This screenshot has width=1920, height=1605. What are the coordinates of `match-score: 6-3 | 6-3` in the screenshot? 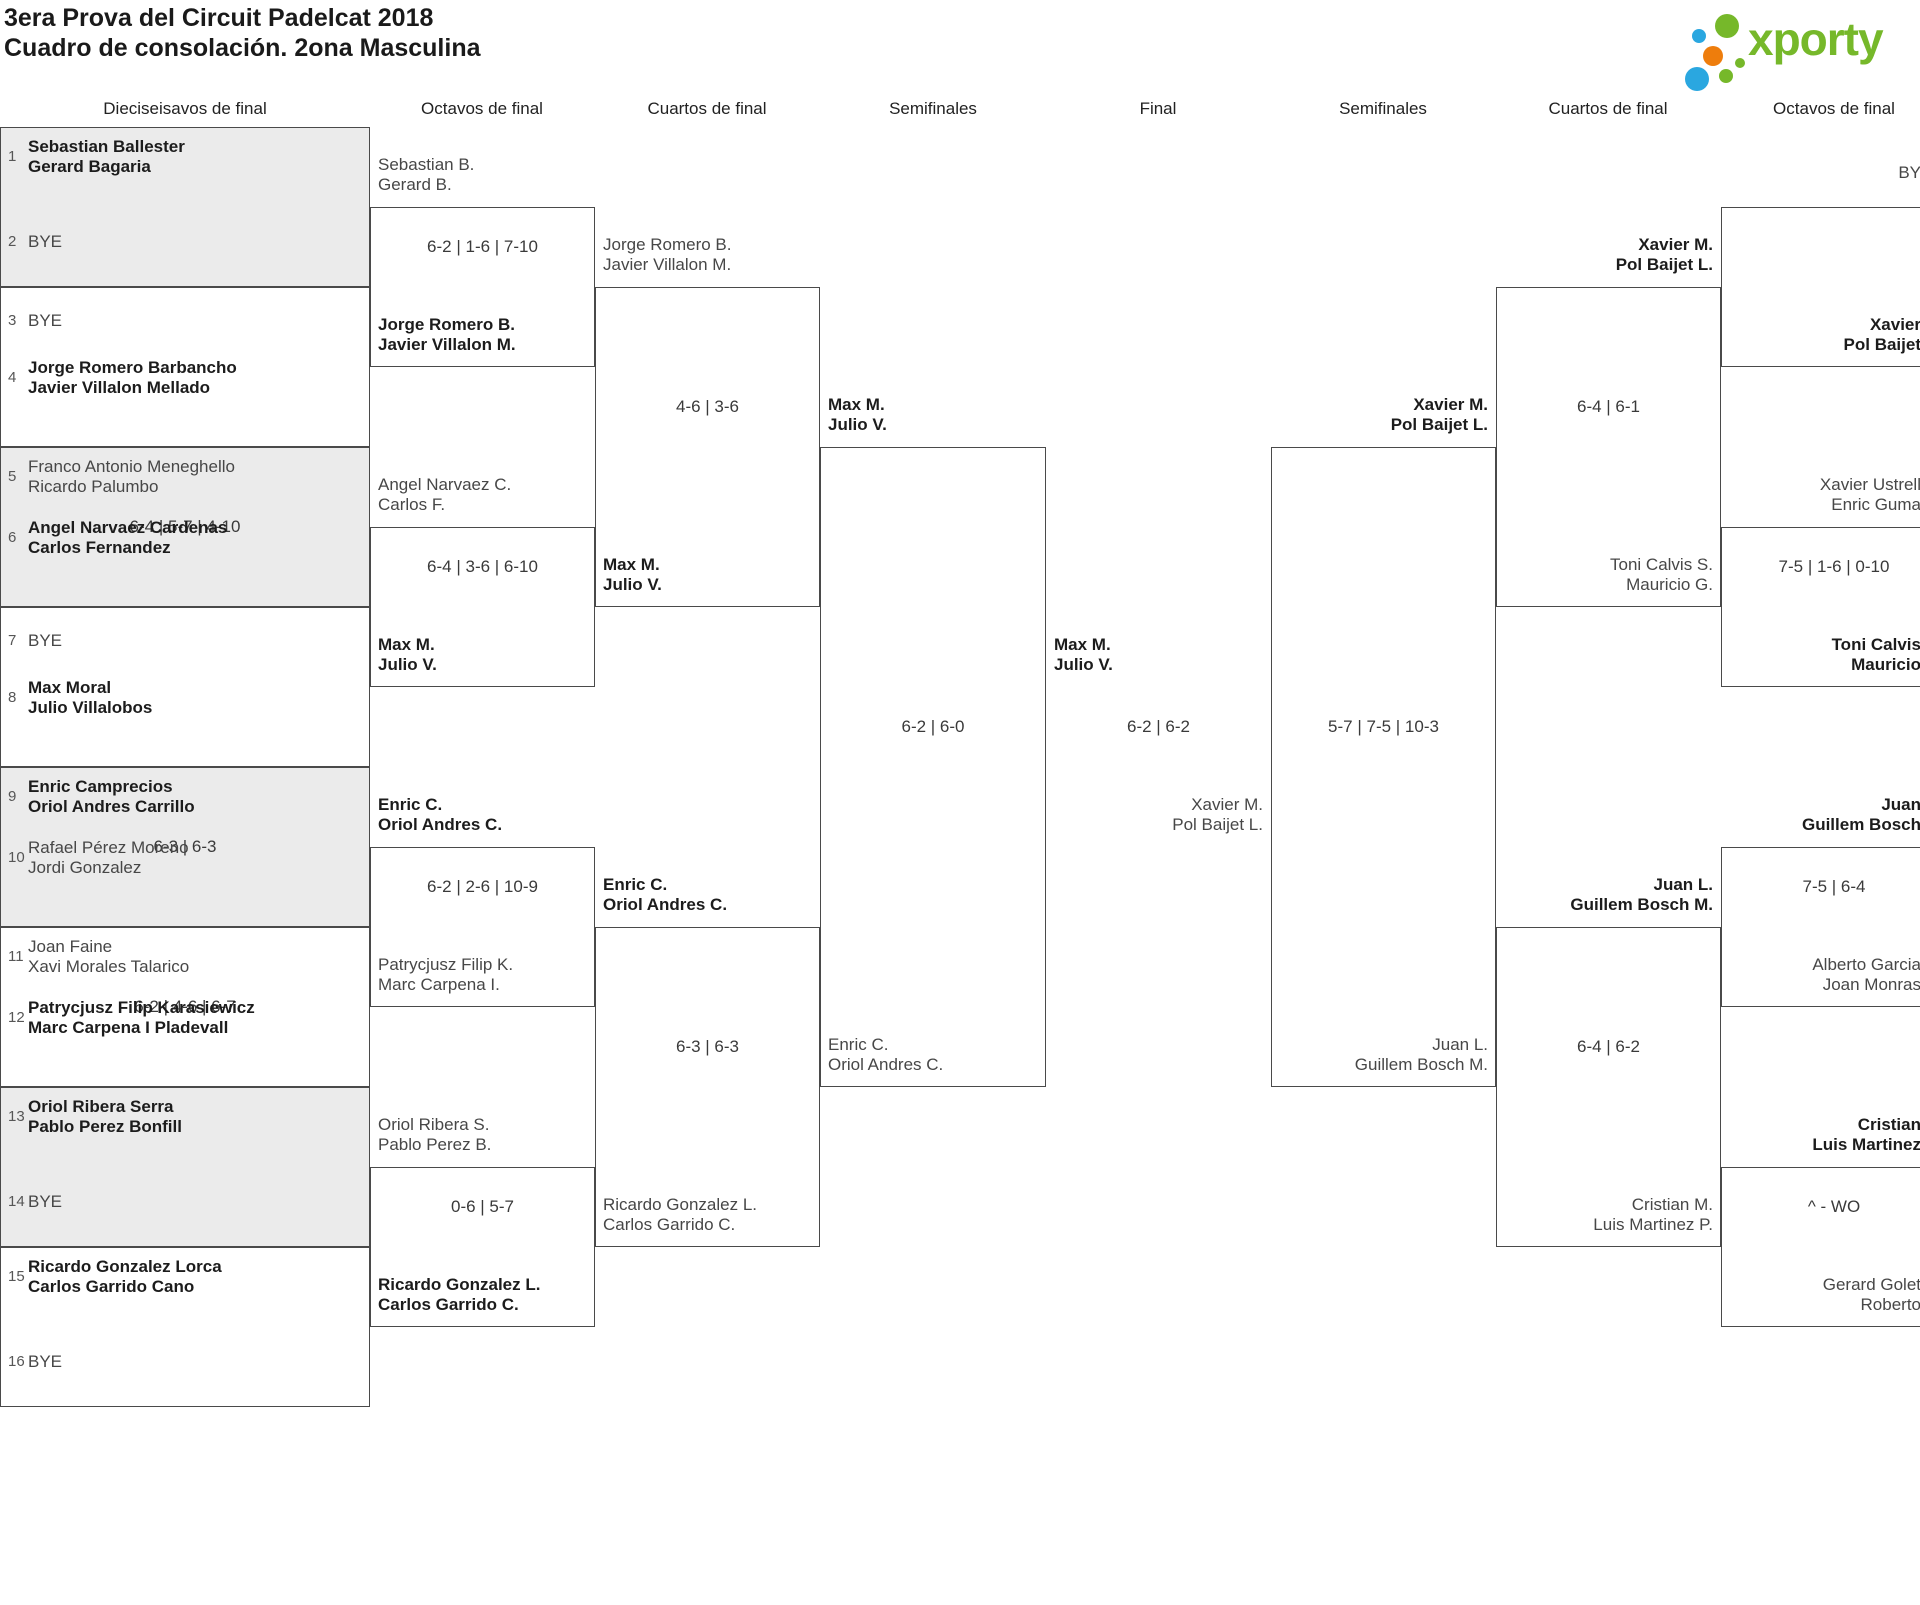 It's located at (707, 1046).